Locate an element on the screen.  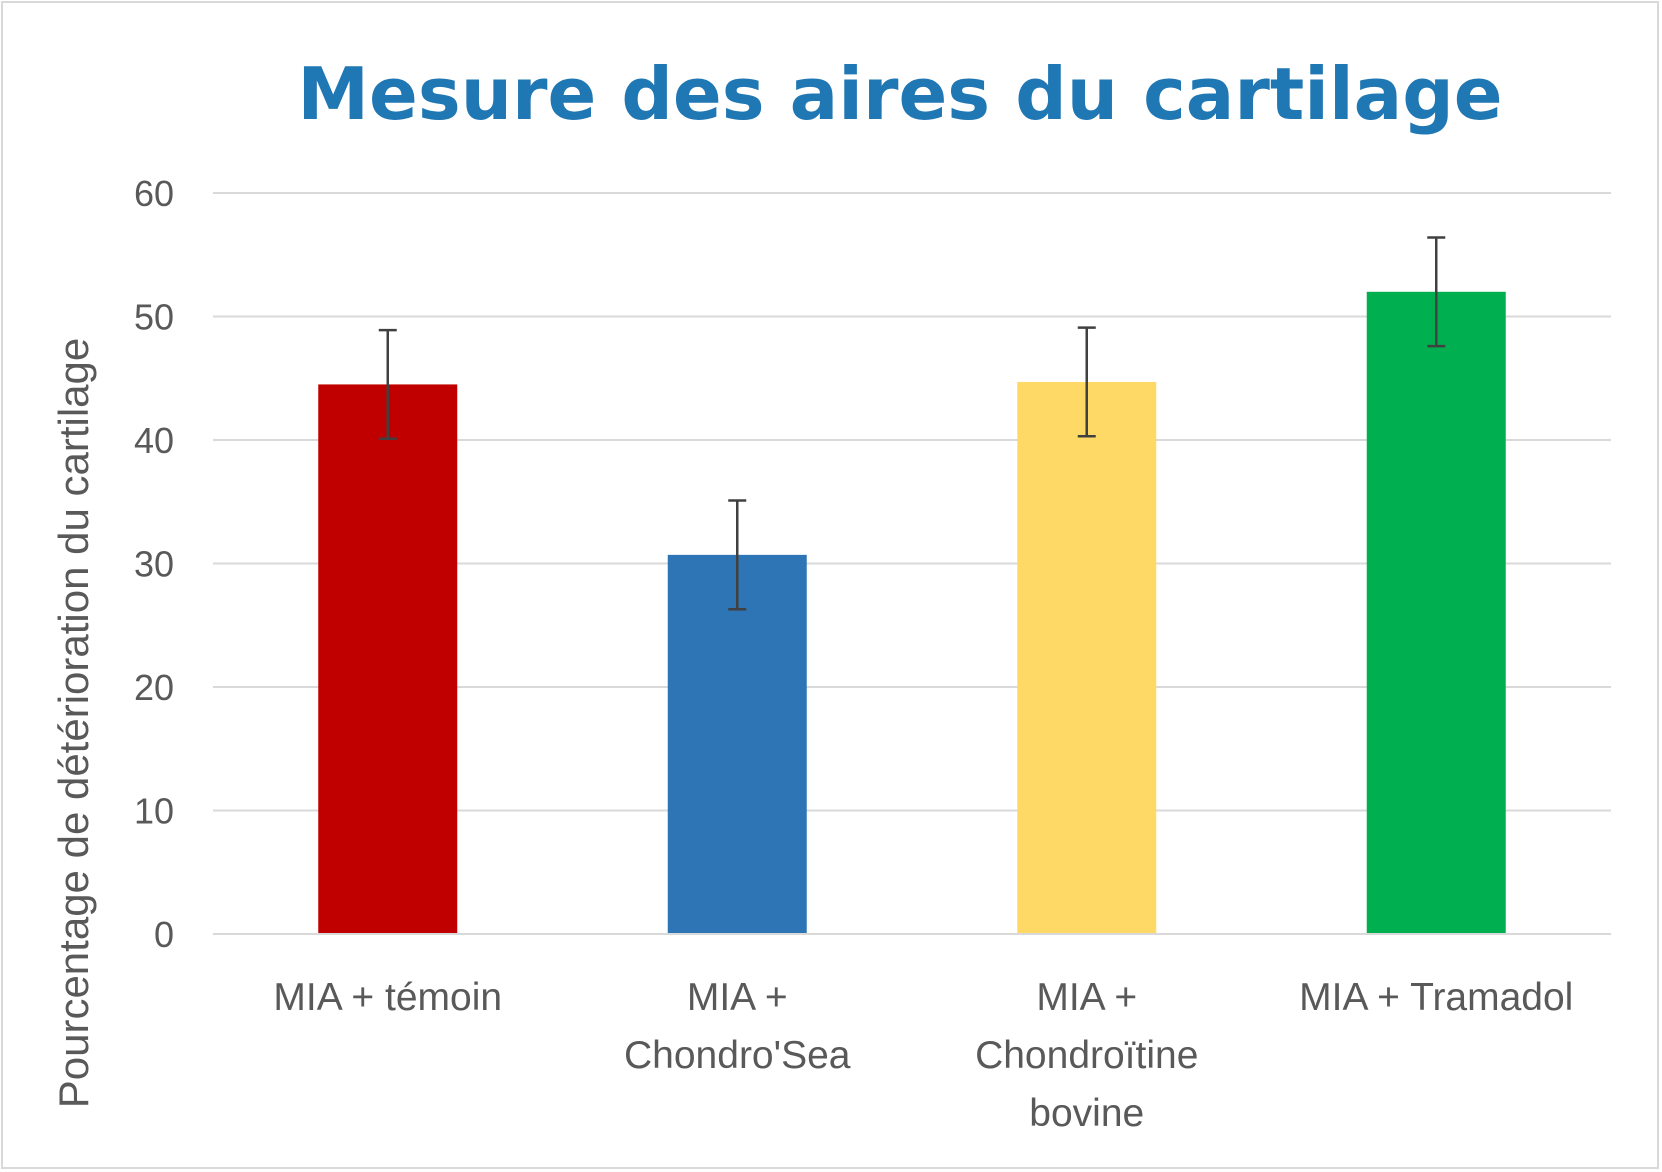
x-tick-label: Chondro'Sea is located at coordinates (737, 1055).